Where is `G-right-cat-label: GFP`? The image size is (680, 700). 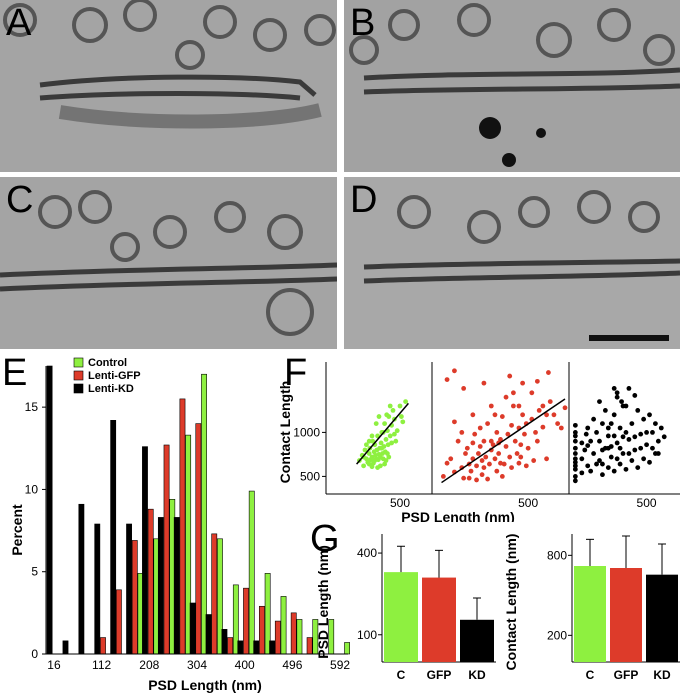 G-right-cat-label: GFP is located at coordinates (626, 675).